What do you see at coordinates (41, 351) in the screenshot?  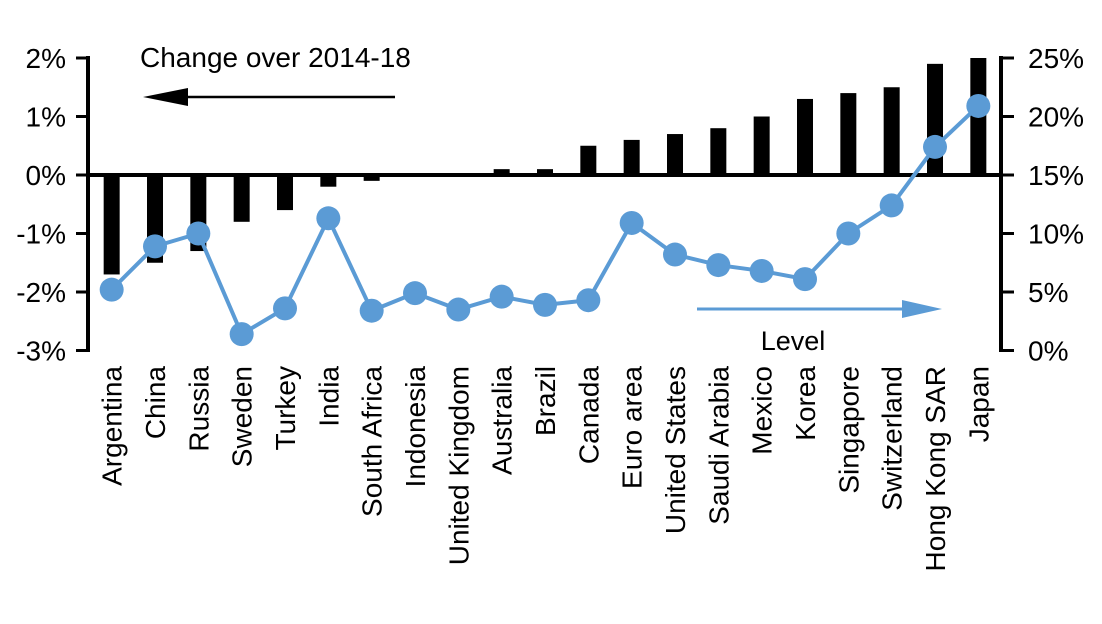 I see `left-axis-tick-label: -3%` at bounding box center [41, 351].